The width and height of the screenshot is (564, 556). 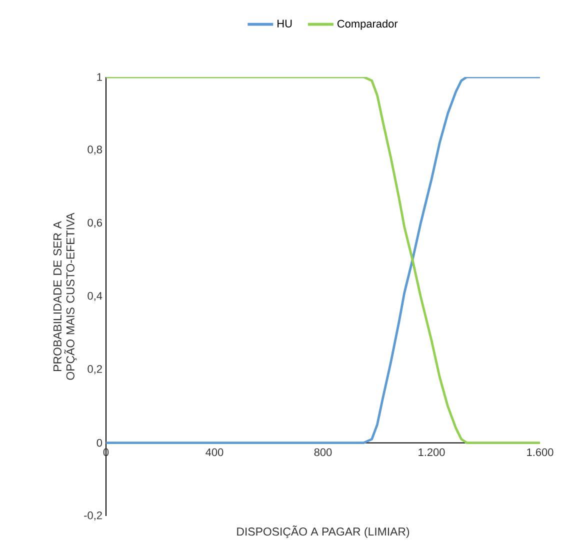 What do you see at coordinates (323, 531) in the screenshot?
I see `x-axis-title: DISPOSIÇÃO A PAGAR (LIMIAR)` at bounding box center [323, 531].